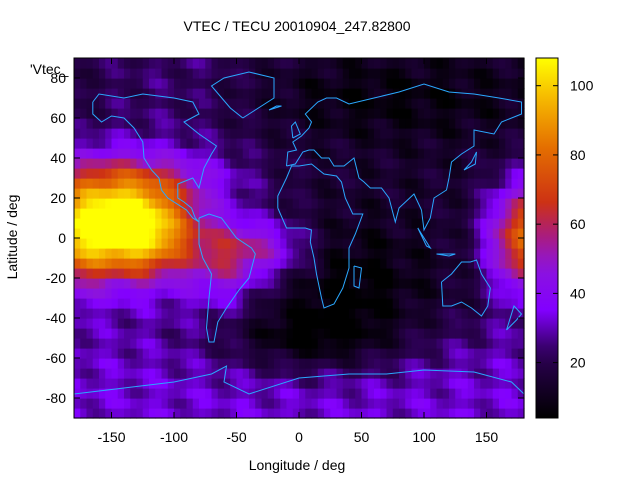 The image size is (640, 480). What do you see at coordinates (155, 158) in the screenshot?
I see `coastline` at bounding box center [155, 158].